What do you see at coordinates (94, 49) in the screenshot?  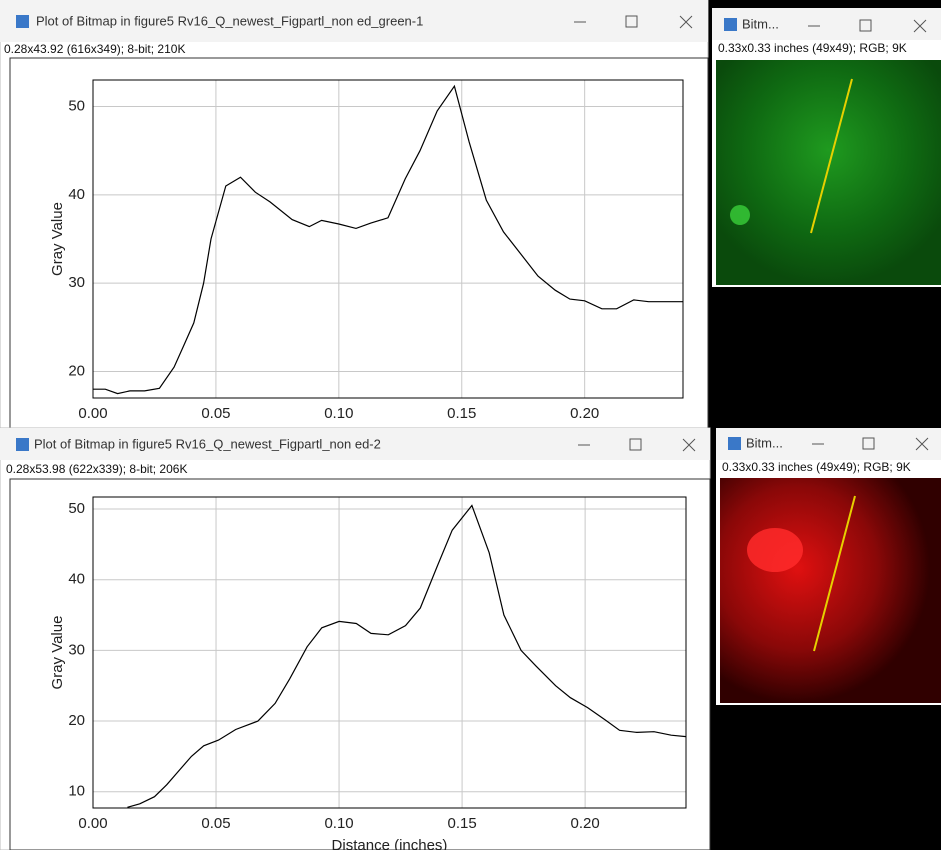 I see `image-info: 0.28x43.92 (616x349); 8-bit; 210K` at bounding box center [94, 49].